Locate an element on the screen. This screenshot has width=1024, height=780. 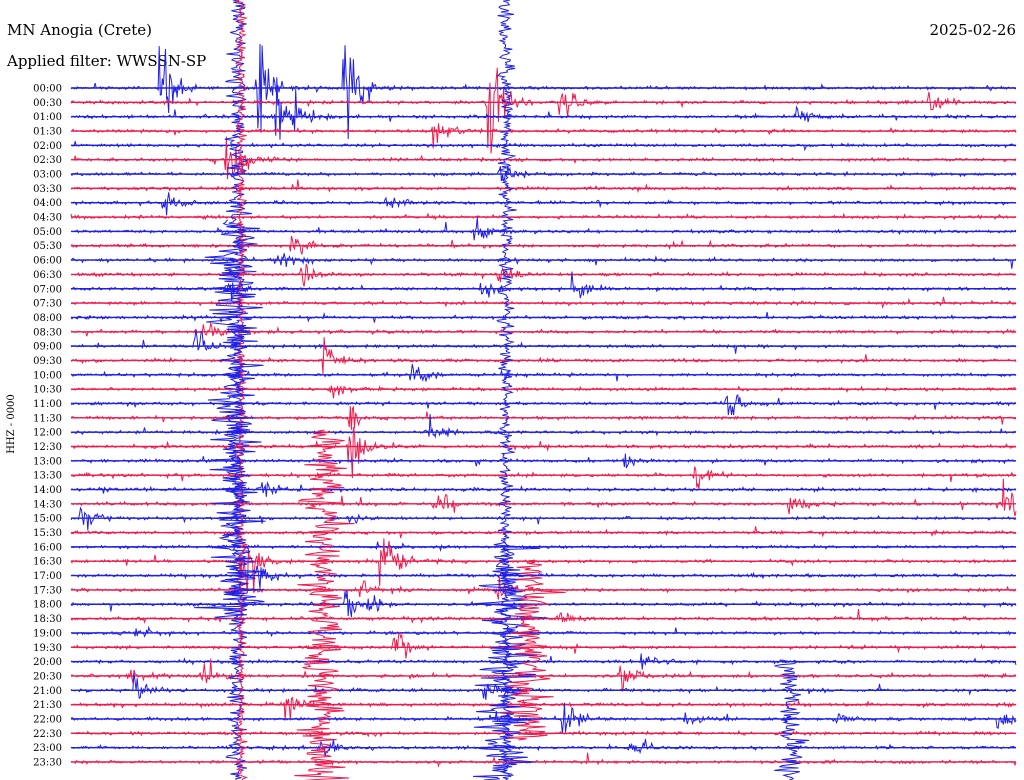
trace-label: 20:00 is located at coordinates (47, 662).